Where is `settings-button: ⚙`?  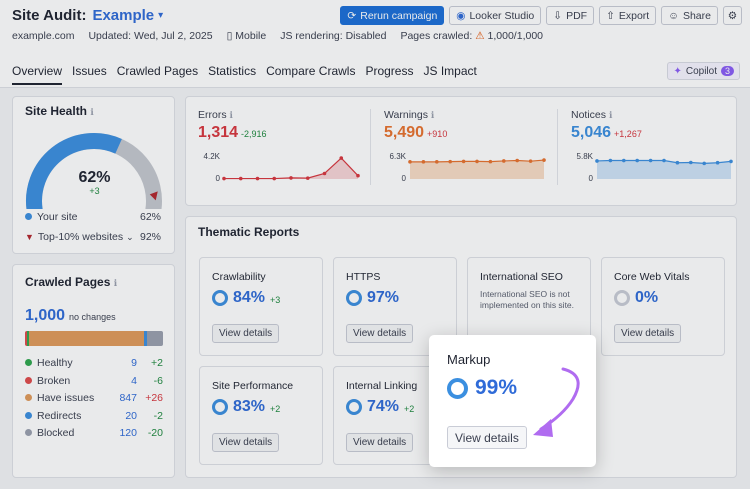
settings-button: ⚙ is located at coordinates (732, 15).